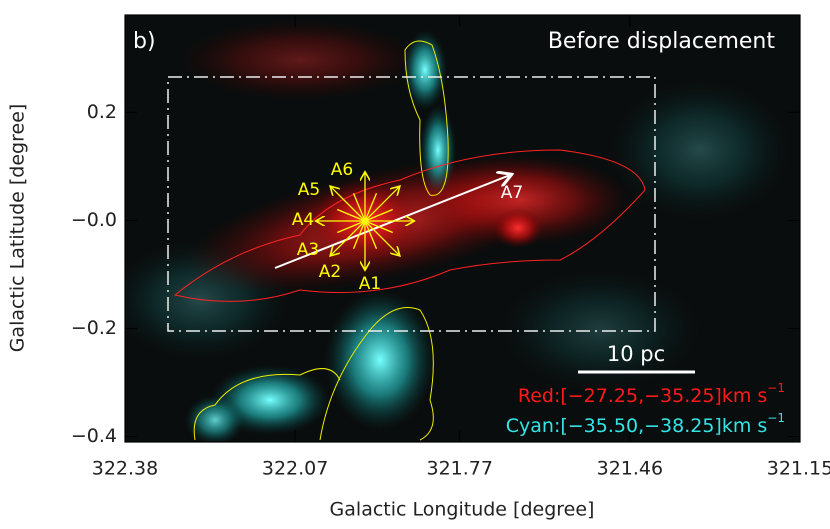  What do you see at coordinates (94, 436) in the screenshot?
I see `y-tick-label: −0.4` at bounding box center [94, 436].